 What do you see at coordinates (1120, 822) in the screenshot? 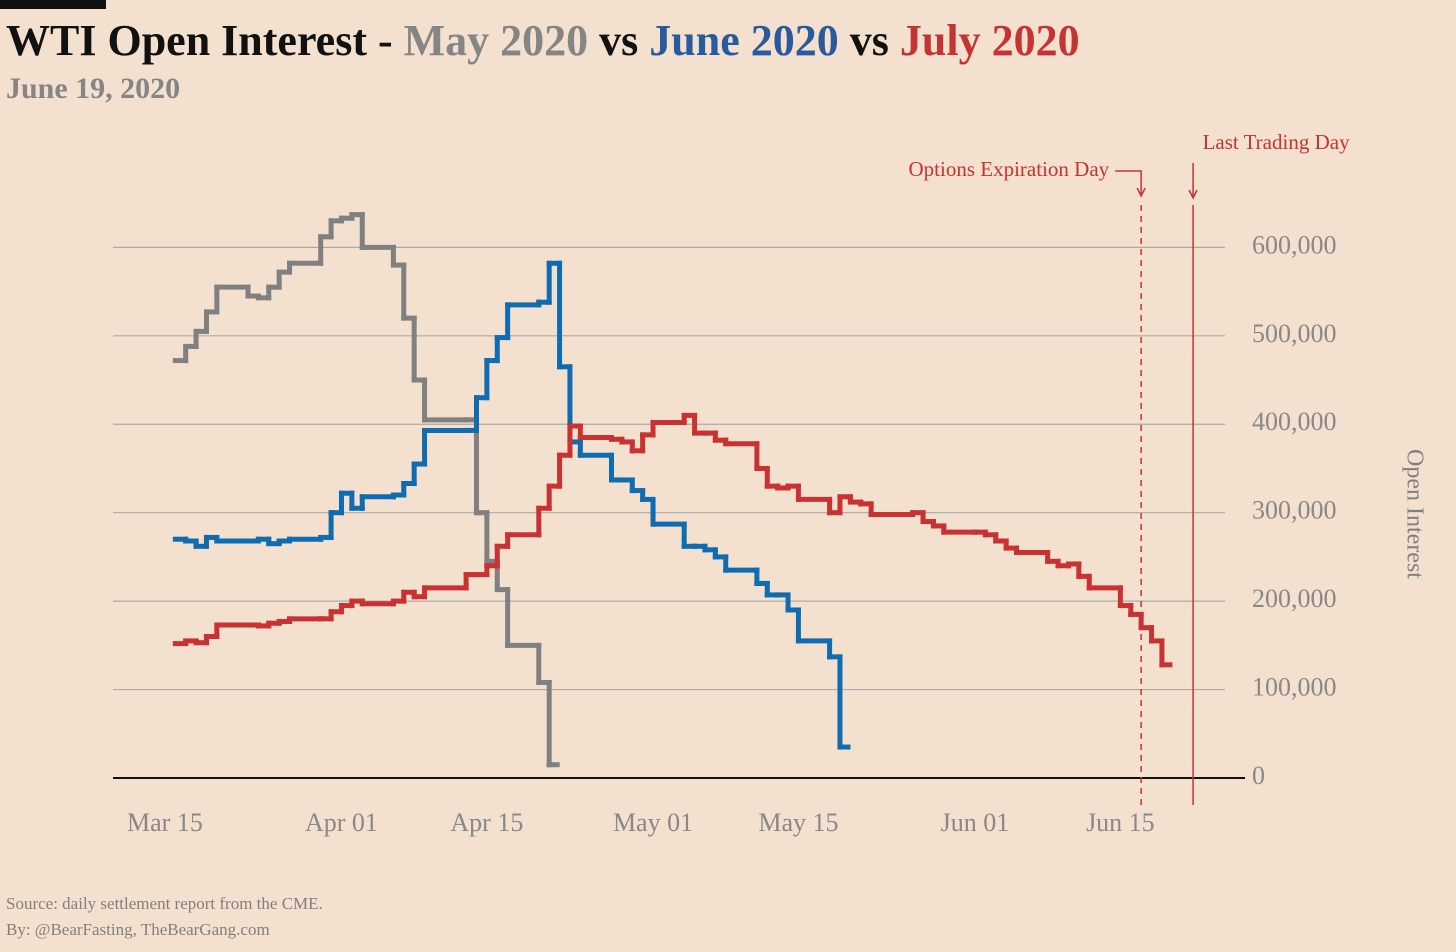
I see `x-tick-label: Jun 15` at bounding box center [1120, 822].